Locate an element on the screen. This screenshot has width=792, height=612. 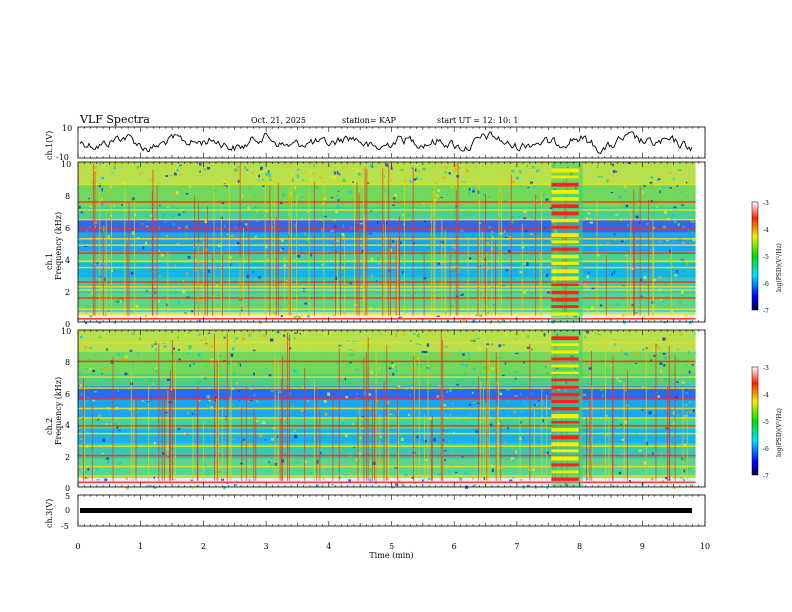
ch2-spectrogram-hum-line is located at coordinates (391, 388).